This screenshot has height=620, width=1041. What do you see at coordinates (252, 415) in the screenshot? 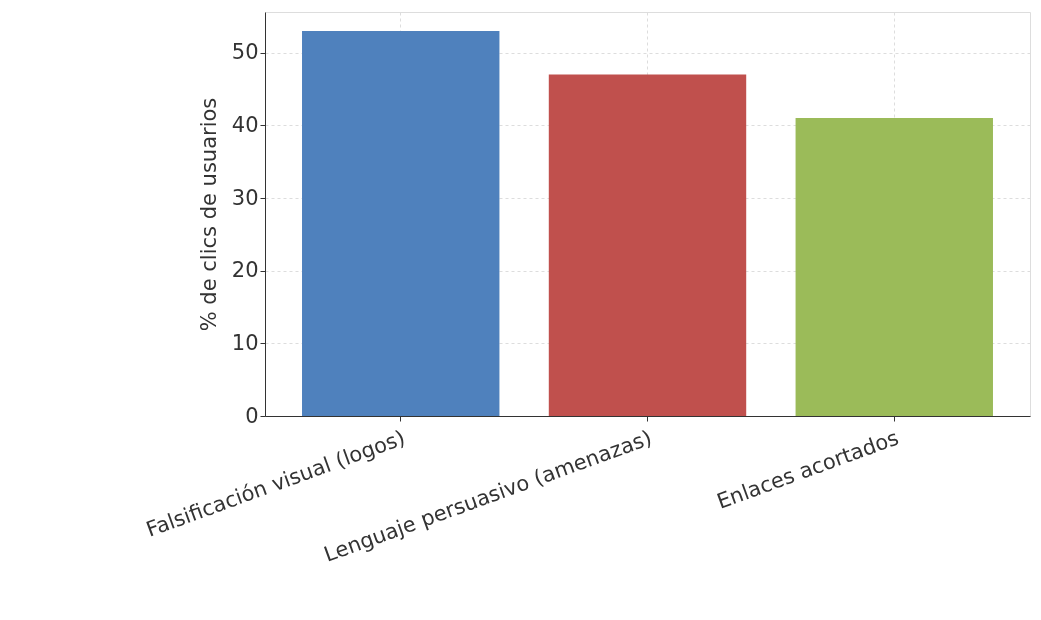
I see `y-tick-label: 0` at bounding box center [252, 415].